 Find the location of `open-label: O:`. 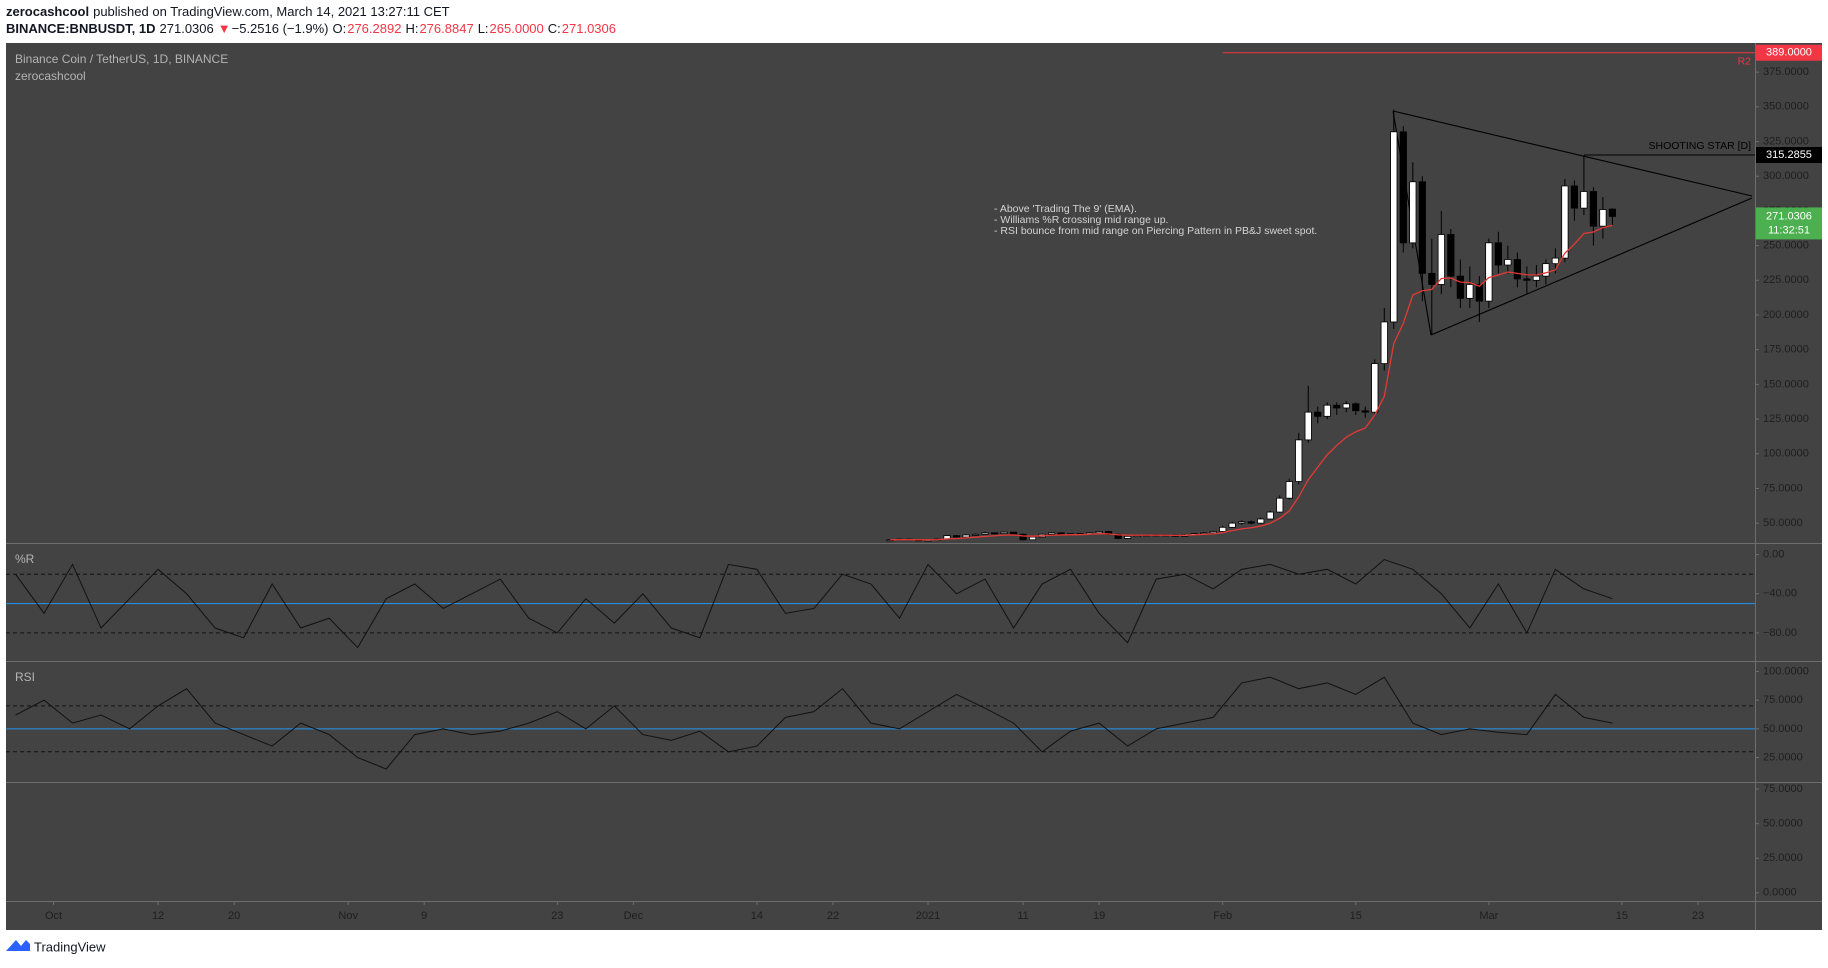

open-label: O: is located at coordinates (339, 28).